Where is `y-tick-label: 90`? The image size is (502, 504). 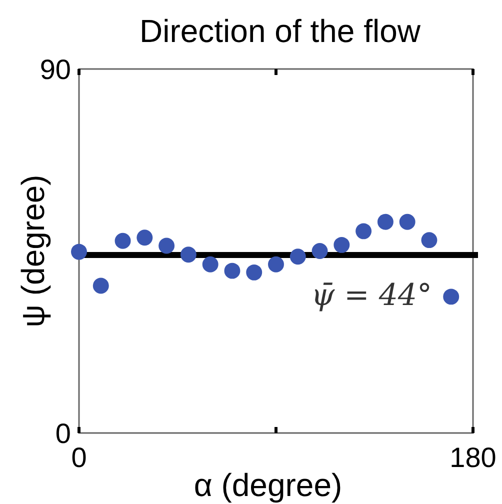 y-tick-label: 90 is located at coordinates (55, 69).